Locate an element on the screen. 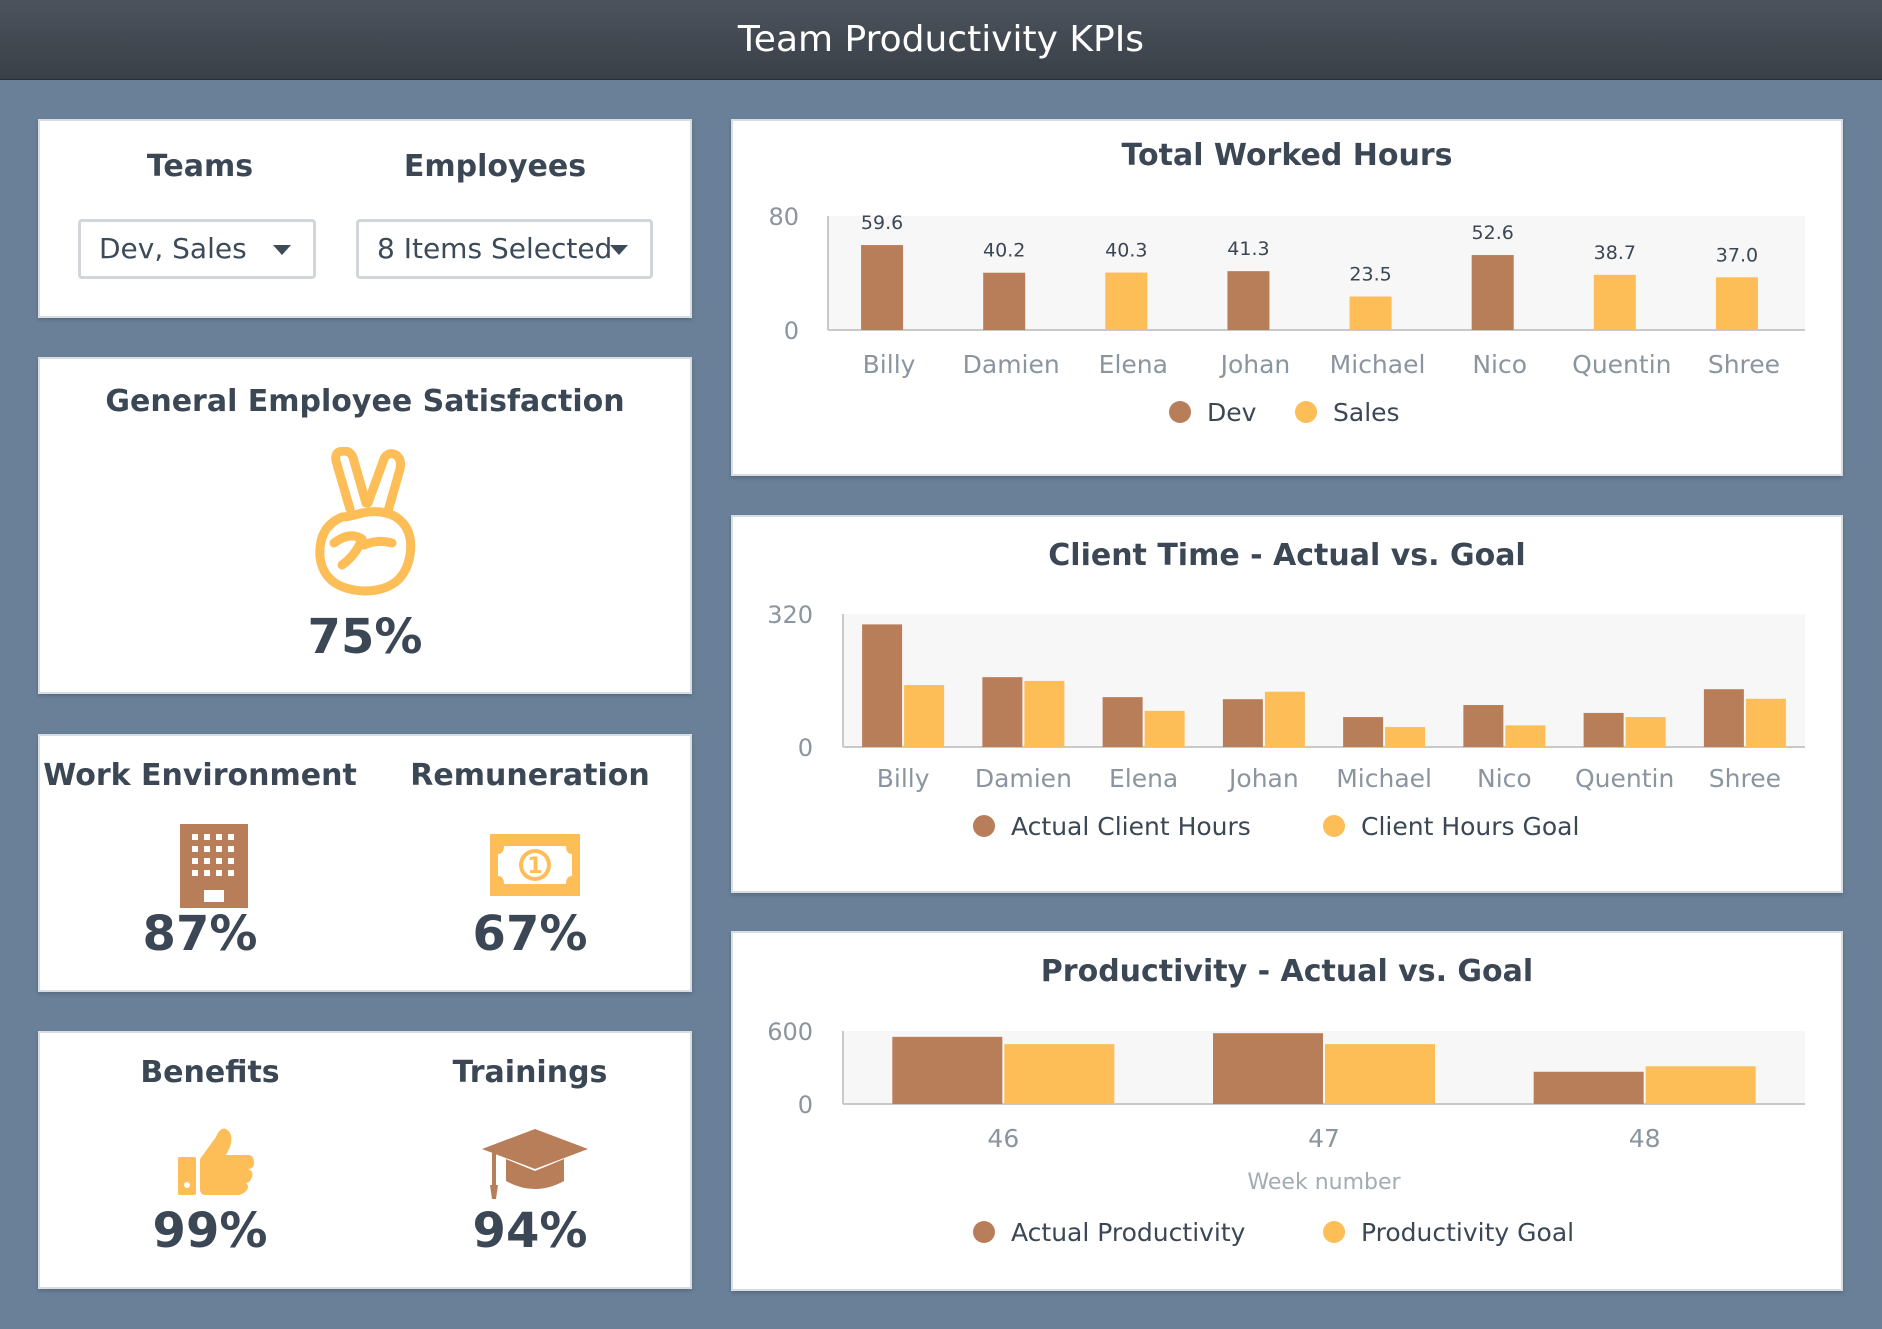 This screenshot has width=1882, height=1329. thumbs-up-icon is located at coordinates (216, 1163).